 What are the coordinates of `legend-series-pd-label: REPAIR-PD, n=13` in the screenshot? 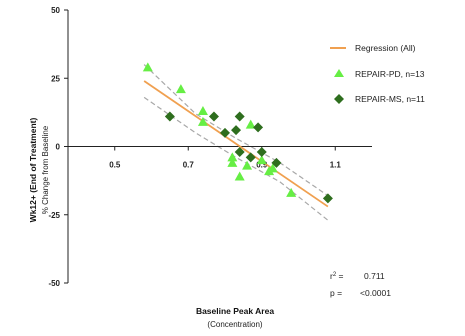 It's located at (390, 74).